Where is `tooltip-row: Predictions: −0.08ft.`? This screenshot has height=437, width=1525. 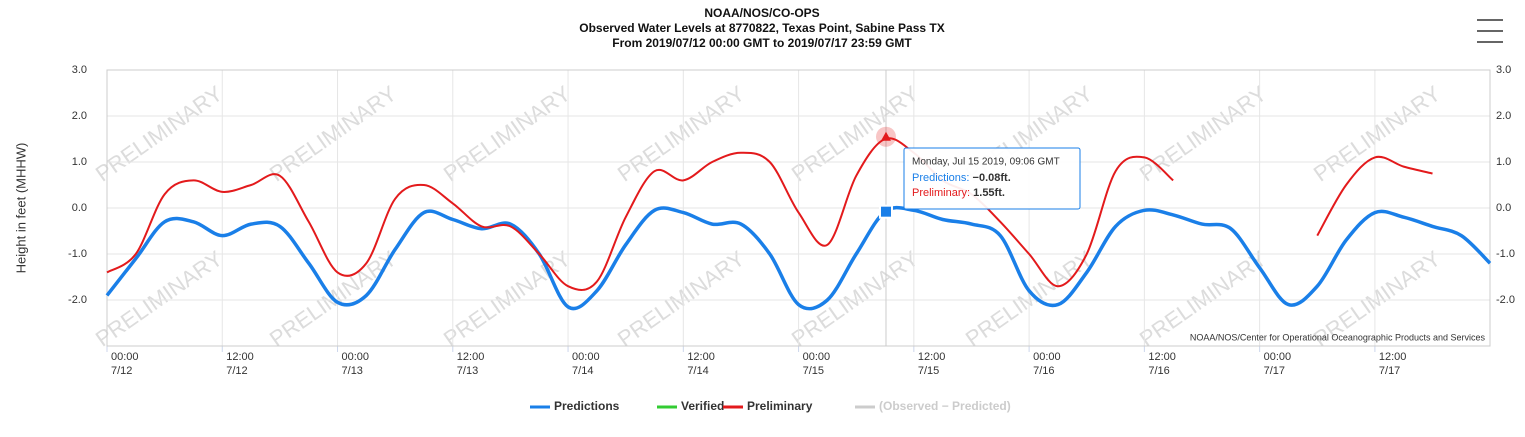
tooltip-row: Predictions: −0.08ft. is located at coordinates (961, 178).